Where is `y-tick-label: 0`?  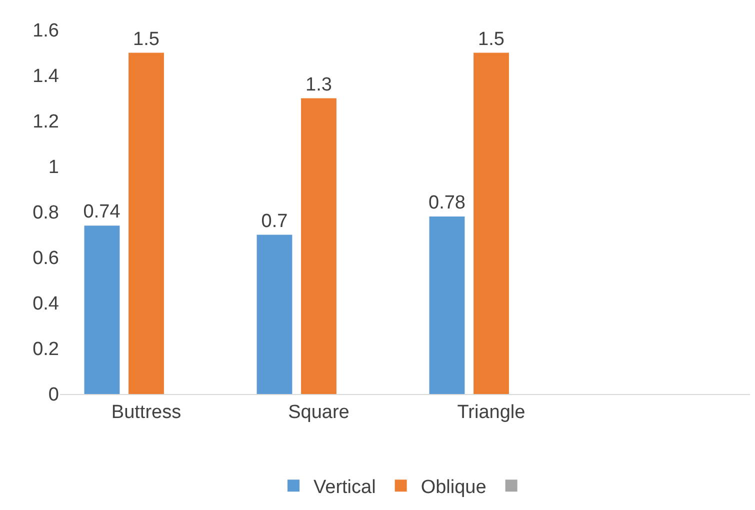 y-tick-label: 0 is located at coordinates (53, 395).